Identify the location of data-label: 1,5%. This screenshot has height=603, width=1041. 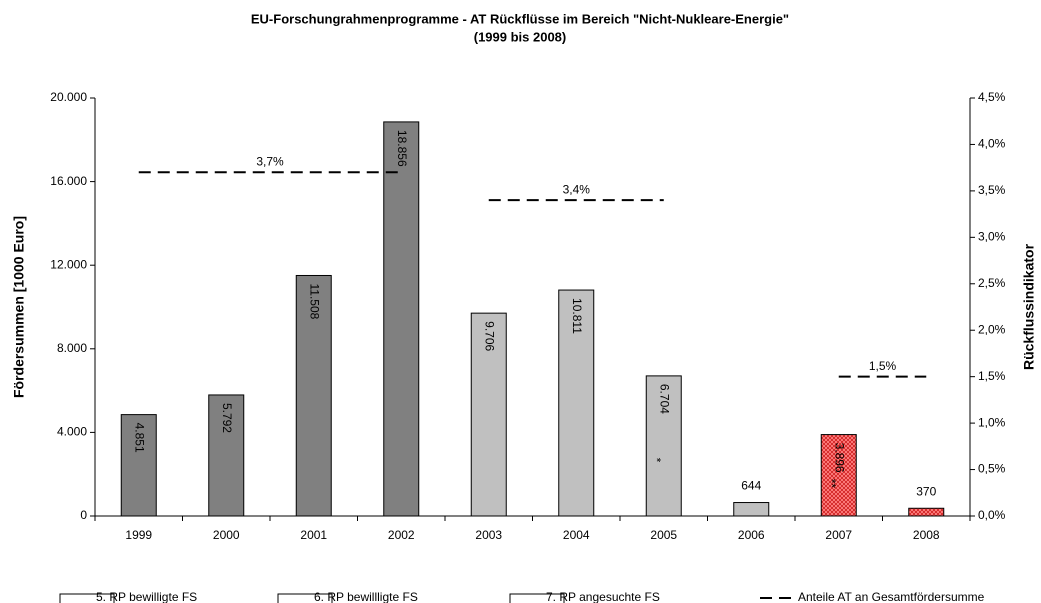
(883, 366).